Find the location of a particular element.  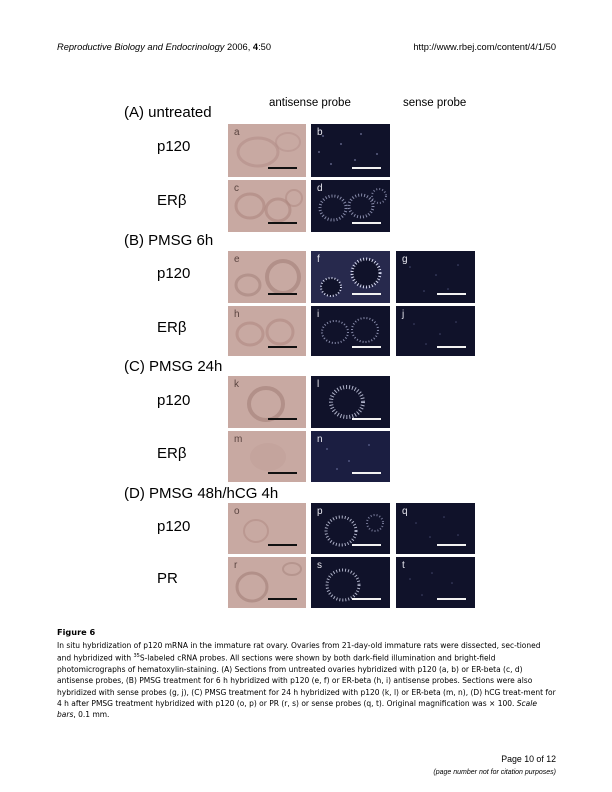

panel-label: o is located at coordinates (237, 511).